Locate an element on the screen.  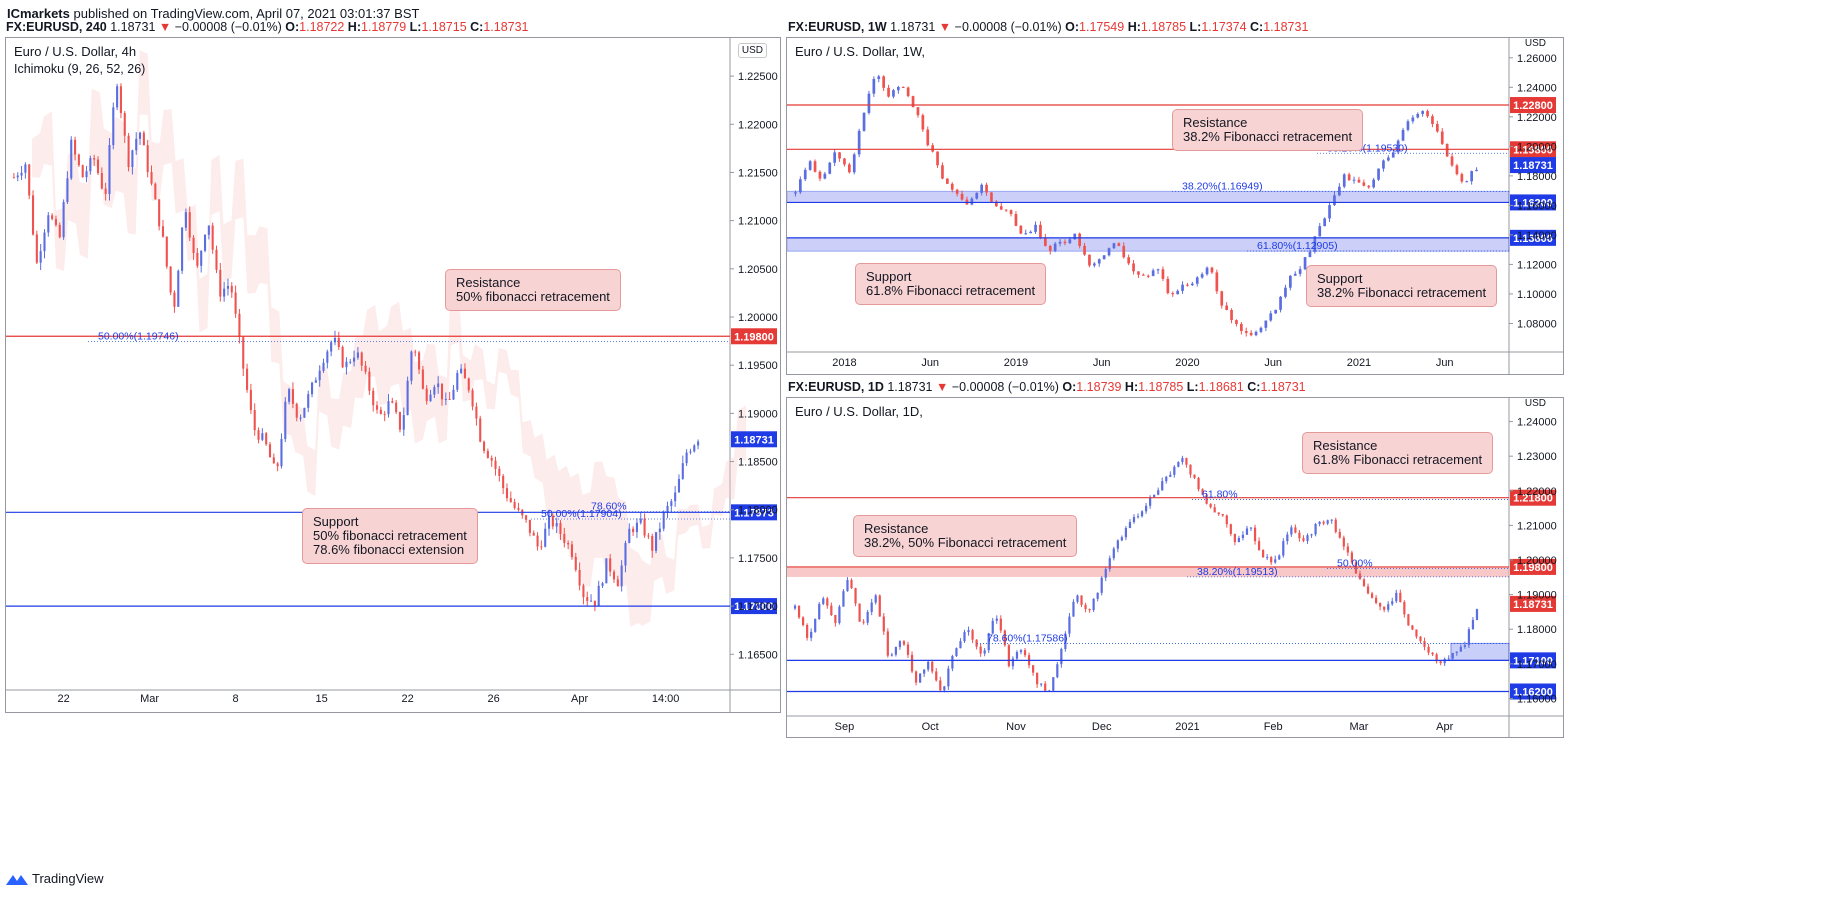
tradingview-footer: TradingView is located at coordinates (55, 878).